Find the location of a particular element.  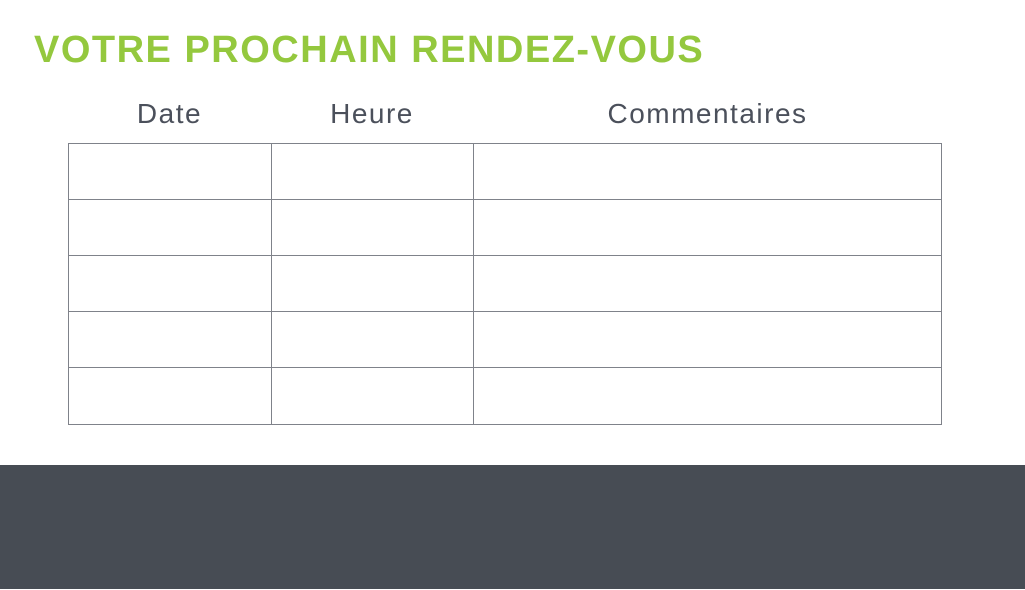

column-header-heure: Heure is located at coordinates (372, 113).